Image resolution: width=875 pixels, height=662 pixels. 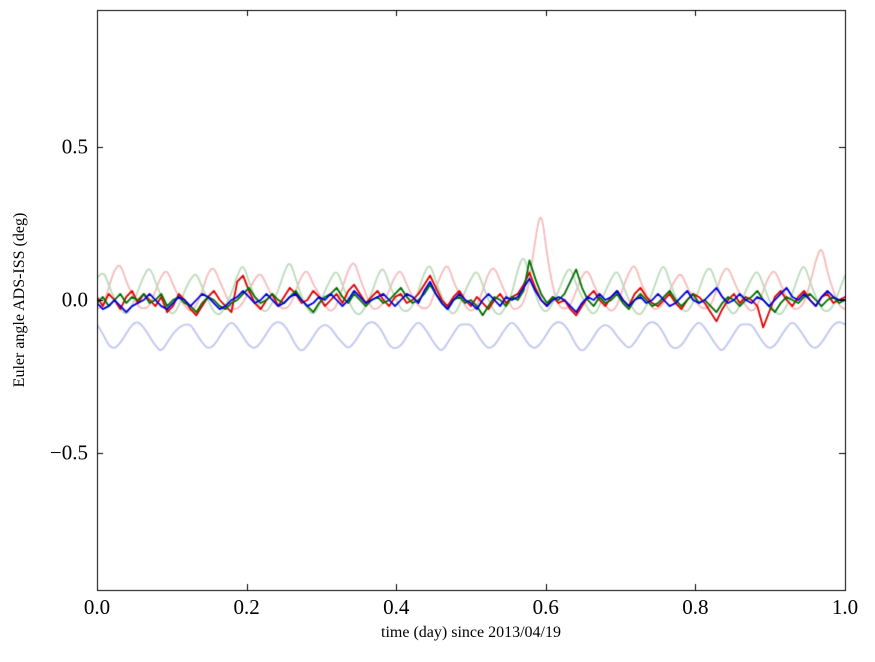 I want to click on x-tick-label: 0.8, so click(x=695, y=607).